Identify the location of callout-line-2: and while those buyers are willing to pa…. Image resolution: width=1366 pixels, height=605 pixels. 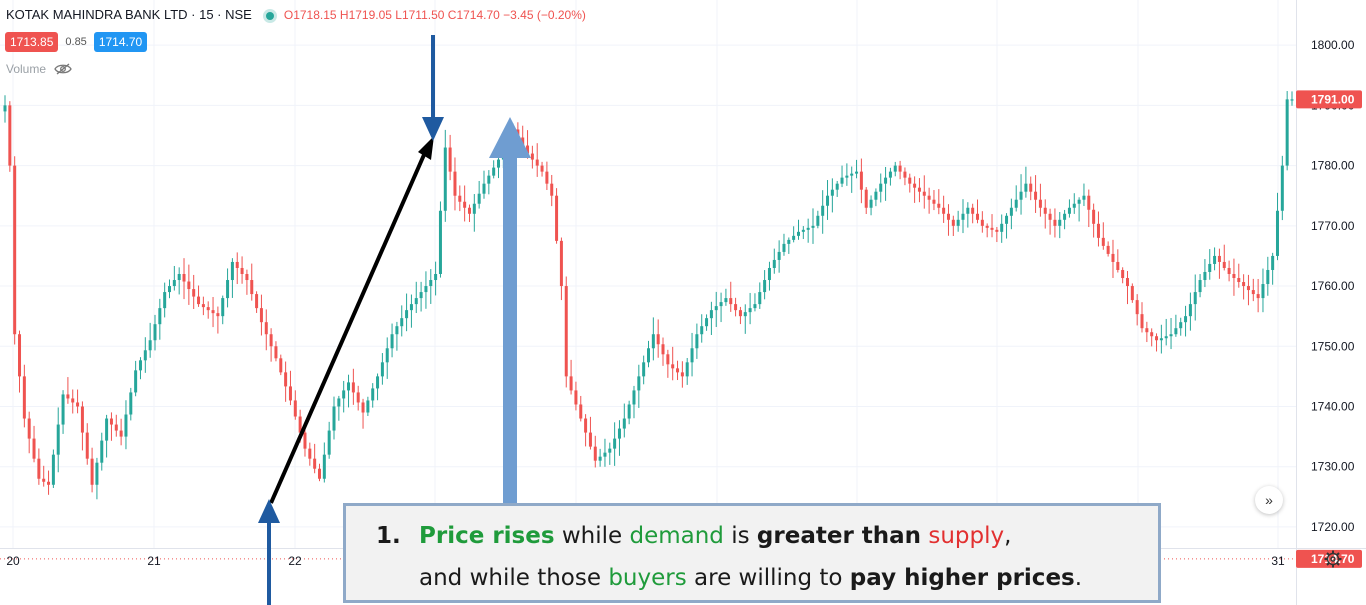
(750, 578).